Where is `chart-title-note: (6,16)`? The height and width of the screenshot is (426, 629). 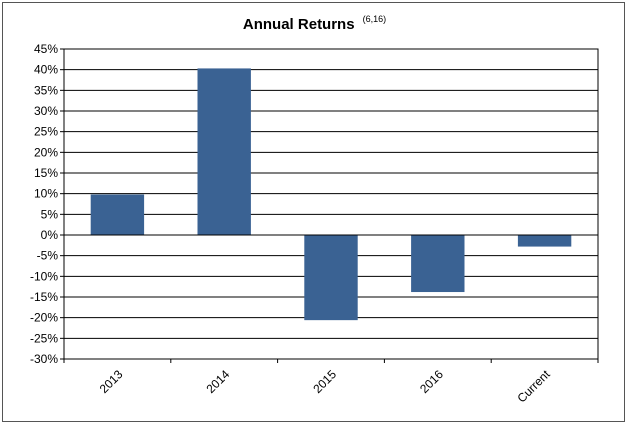 chart-title-note: (6,16) is located at coordinates (374, 19).